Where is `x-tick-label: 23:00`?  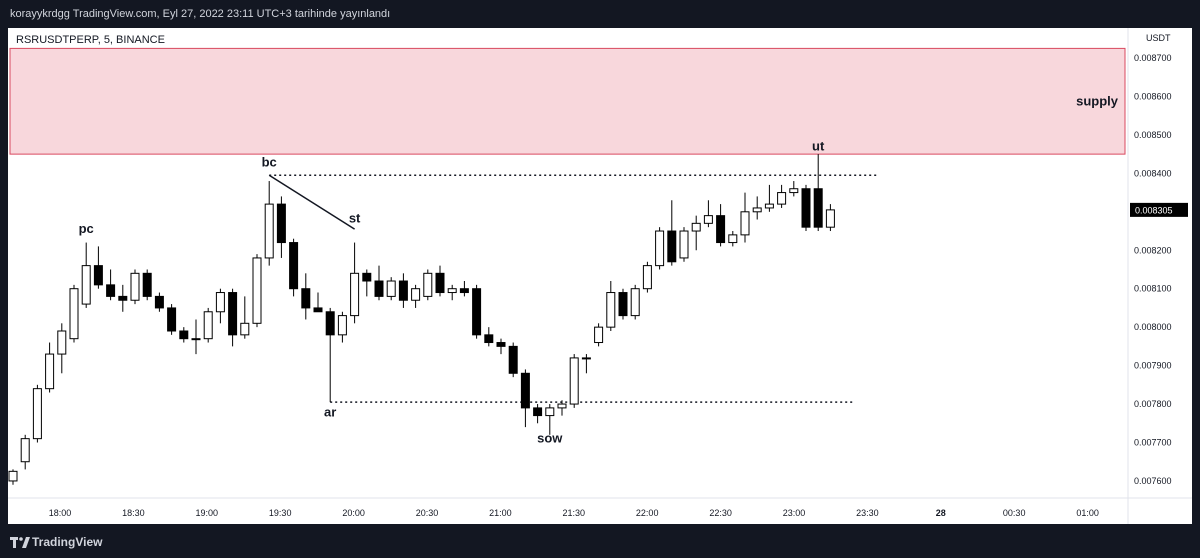 x-tick-label: 23:00 is located at coordinates (794, 513).